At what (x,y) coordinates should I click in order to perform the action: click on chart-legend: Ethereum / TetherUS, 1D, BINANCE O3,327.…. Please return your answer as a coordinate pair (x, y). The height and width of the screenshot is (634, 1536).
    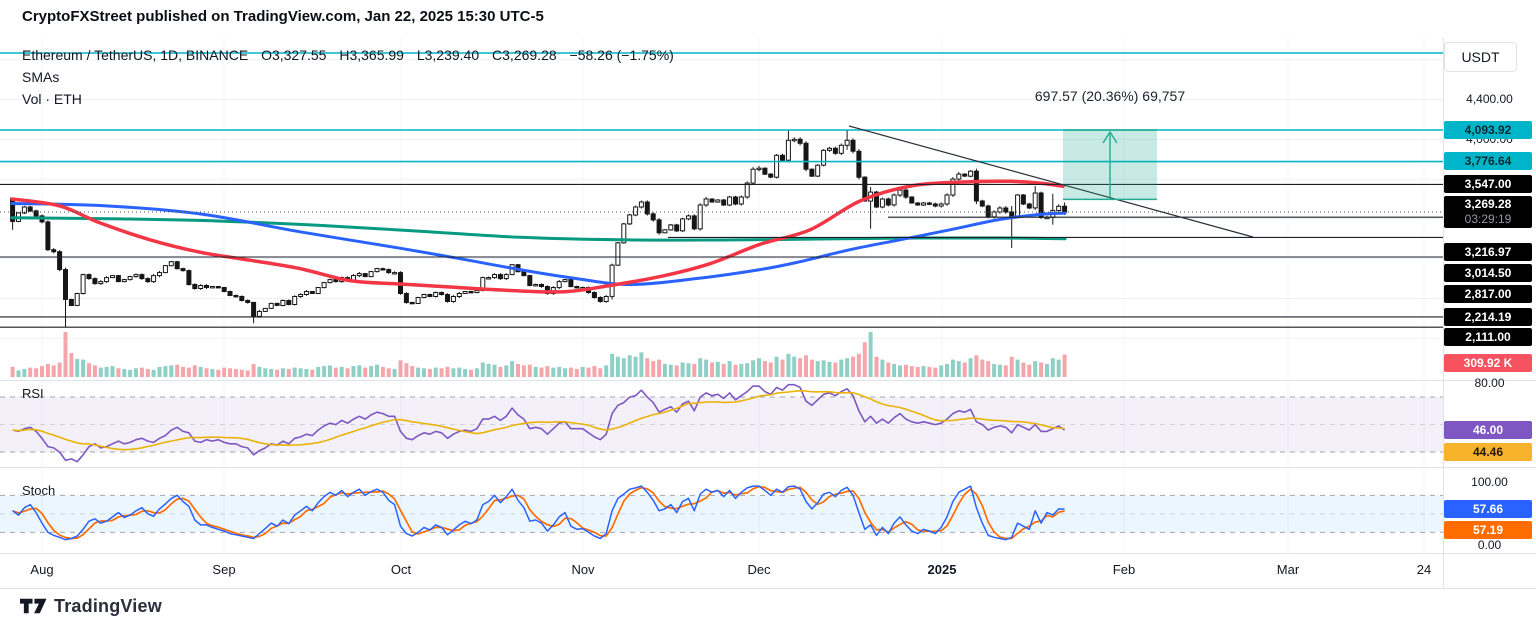
    Looking at the image, I should click on (352, 77).